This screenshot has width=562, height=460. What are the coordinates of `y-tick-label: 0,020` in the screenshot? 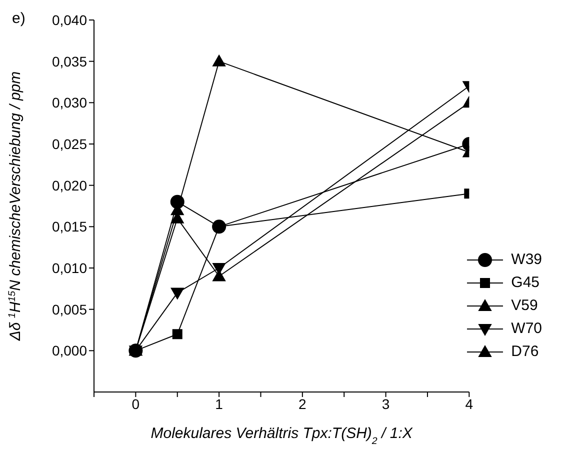 It's located at (70, 185).